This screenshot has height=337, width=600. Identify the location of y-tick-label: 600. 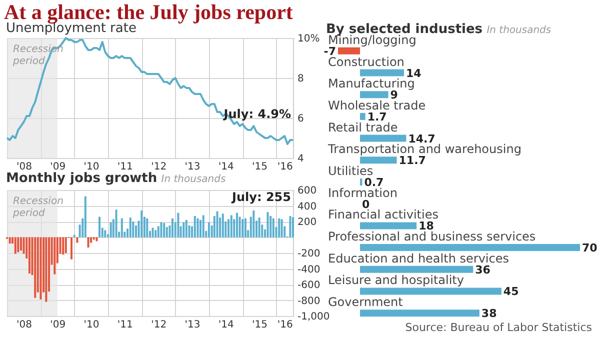
(307, 191).